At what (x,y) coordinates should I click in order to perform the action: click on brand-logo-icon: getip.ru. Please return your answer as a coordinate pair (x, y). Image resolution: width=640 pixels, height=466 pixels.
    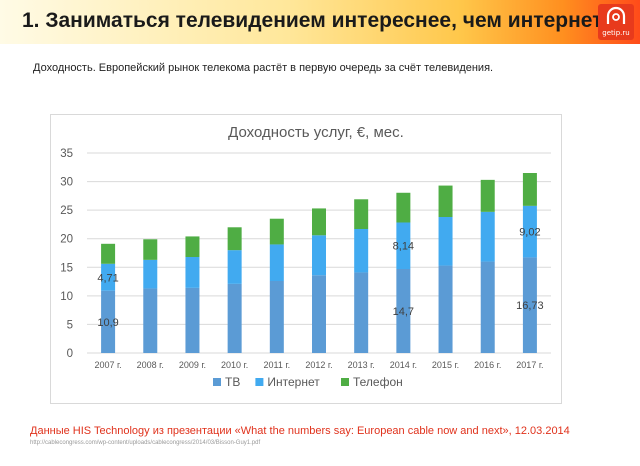
    Looking at the image, I should click on (616, 22).